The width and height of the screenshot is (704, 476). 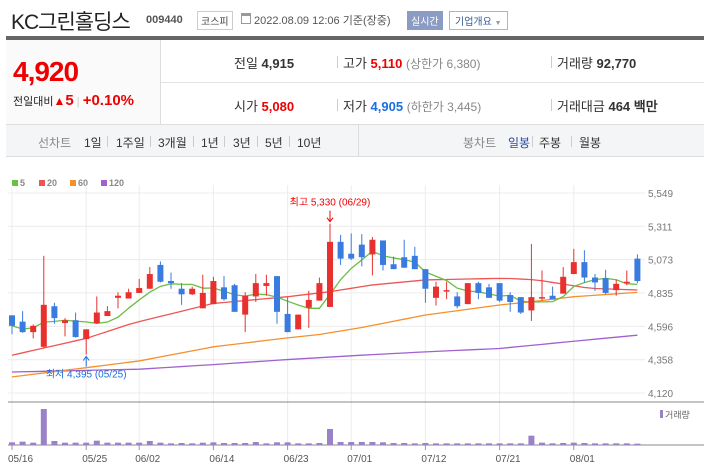 I want to click on x-tick-label: 07/01, so click(x=359, y=459).